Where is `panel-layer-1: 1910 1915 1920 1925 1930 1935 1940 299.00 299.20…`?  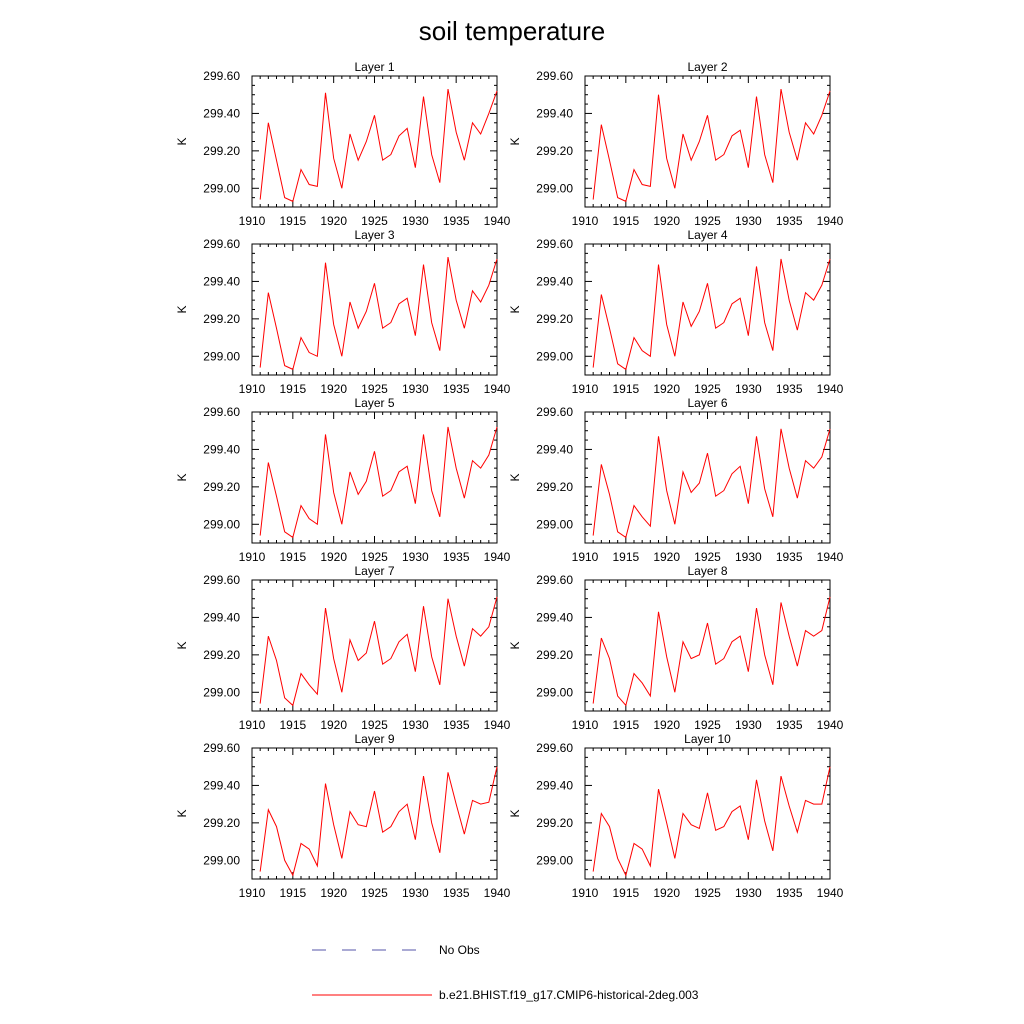 panel-layer-1: 1910 1915 1920 1925 1930 1935 1940 299.00 299.20… is located at coordinates (343, 144).